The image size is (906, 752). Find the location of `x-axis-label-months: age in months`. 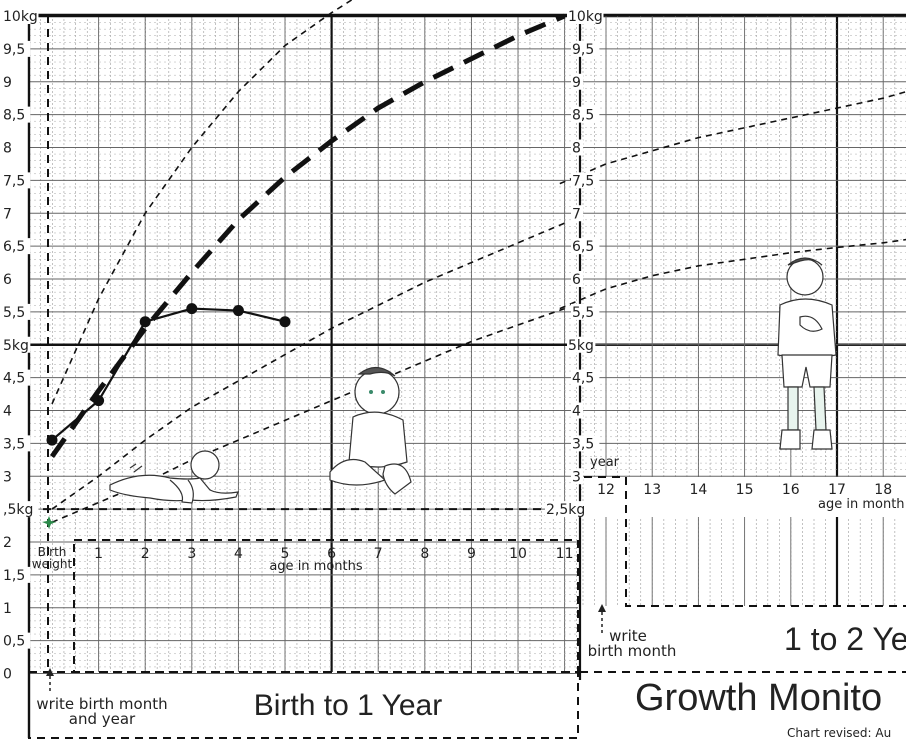

x-axis-label-months: age in months is located at coordinates (316, 566).